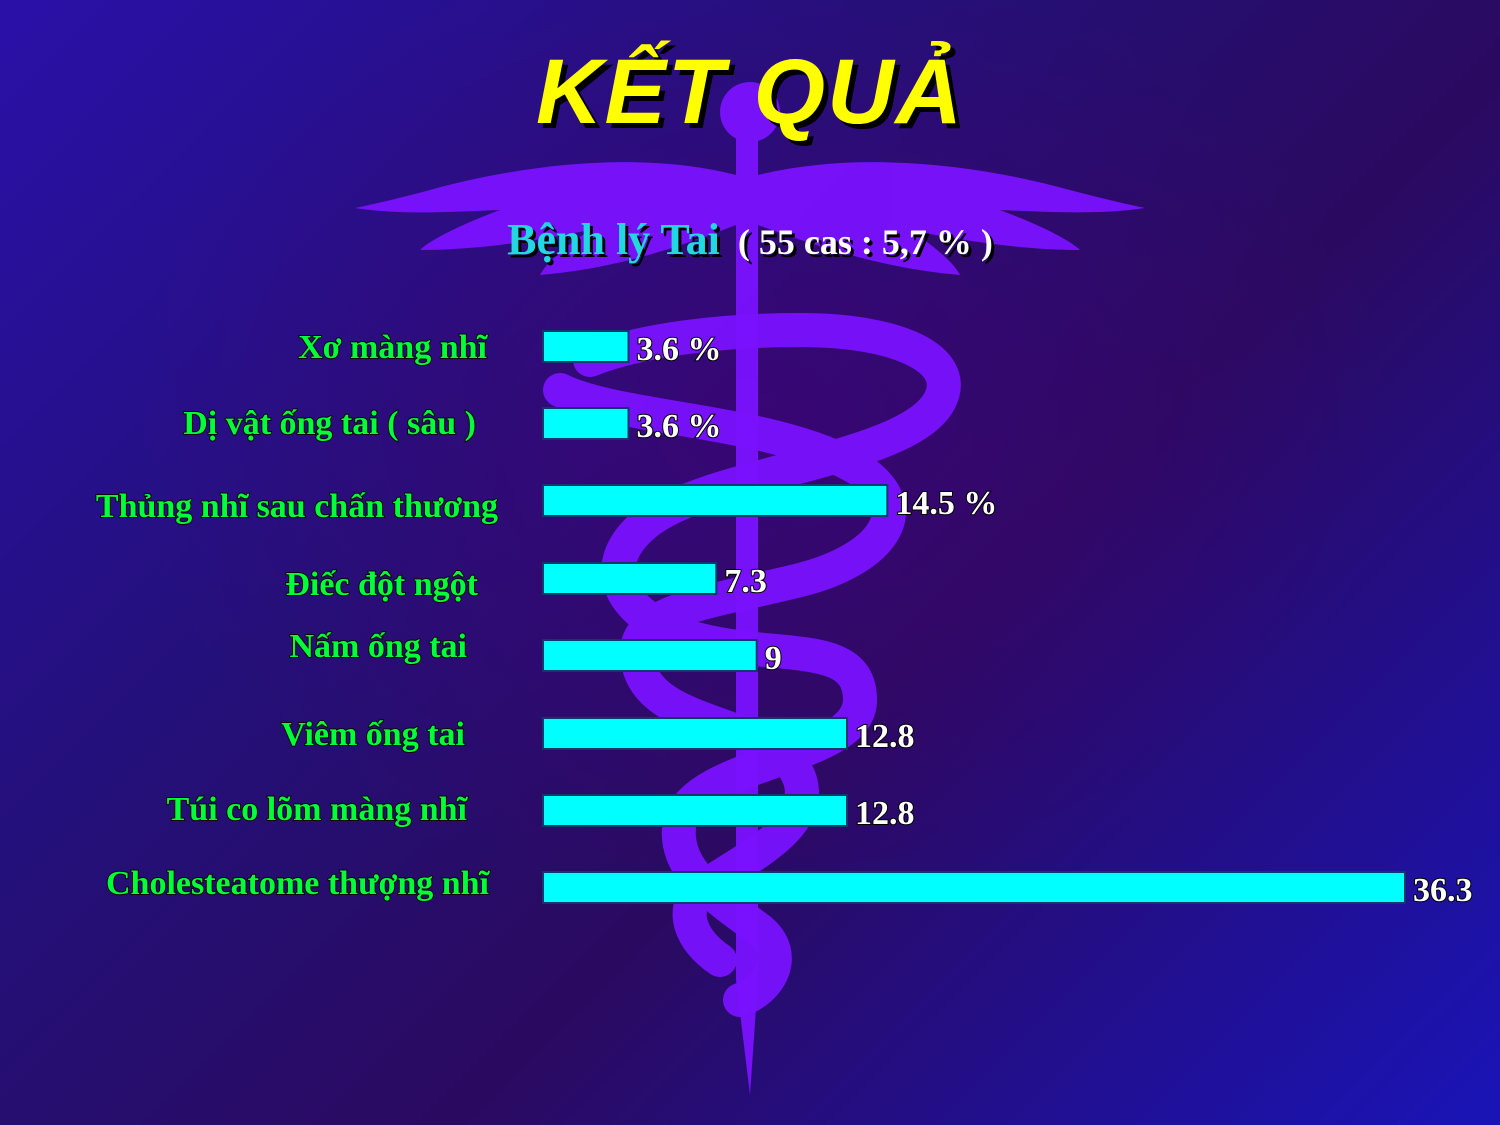  I want to click on category-label: Điếc đột ngột, so click(381, 584).